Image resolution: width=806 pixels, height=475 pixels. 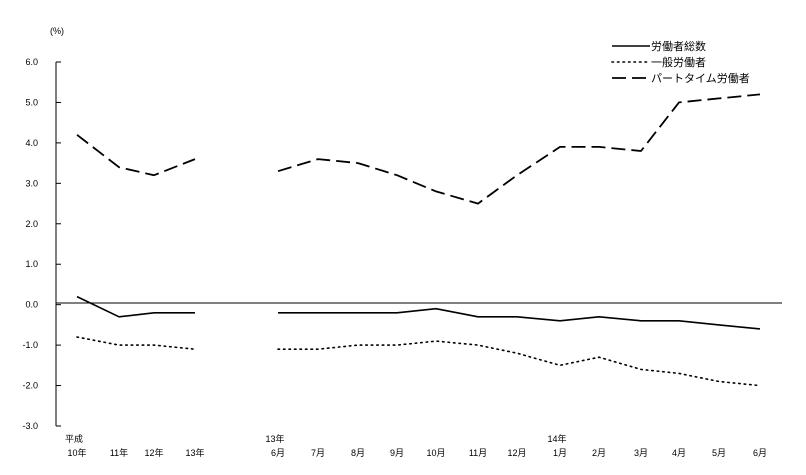 What do you see at coordinates (478, 453) in the screenshot?
I see `x-category-label: 11月` at bounding box center [478, 453].